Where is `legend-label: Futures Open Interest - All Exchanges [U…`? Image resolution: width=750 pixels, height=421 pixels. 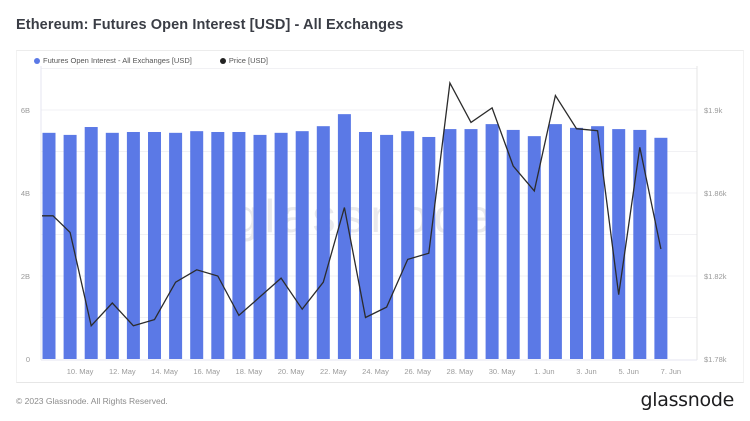
legend-label: Futures Open Interest - All Exchanges [U… is located at coordinates (117, 60).